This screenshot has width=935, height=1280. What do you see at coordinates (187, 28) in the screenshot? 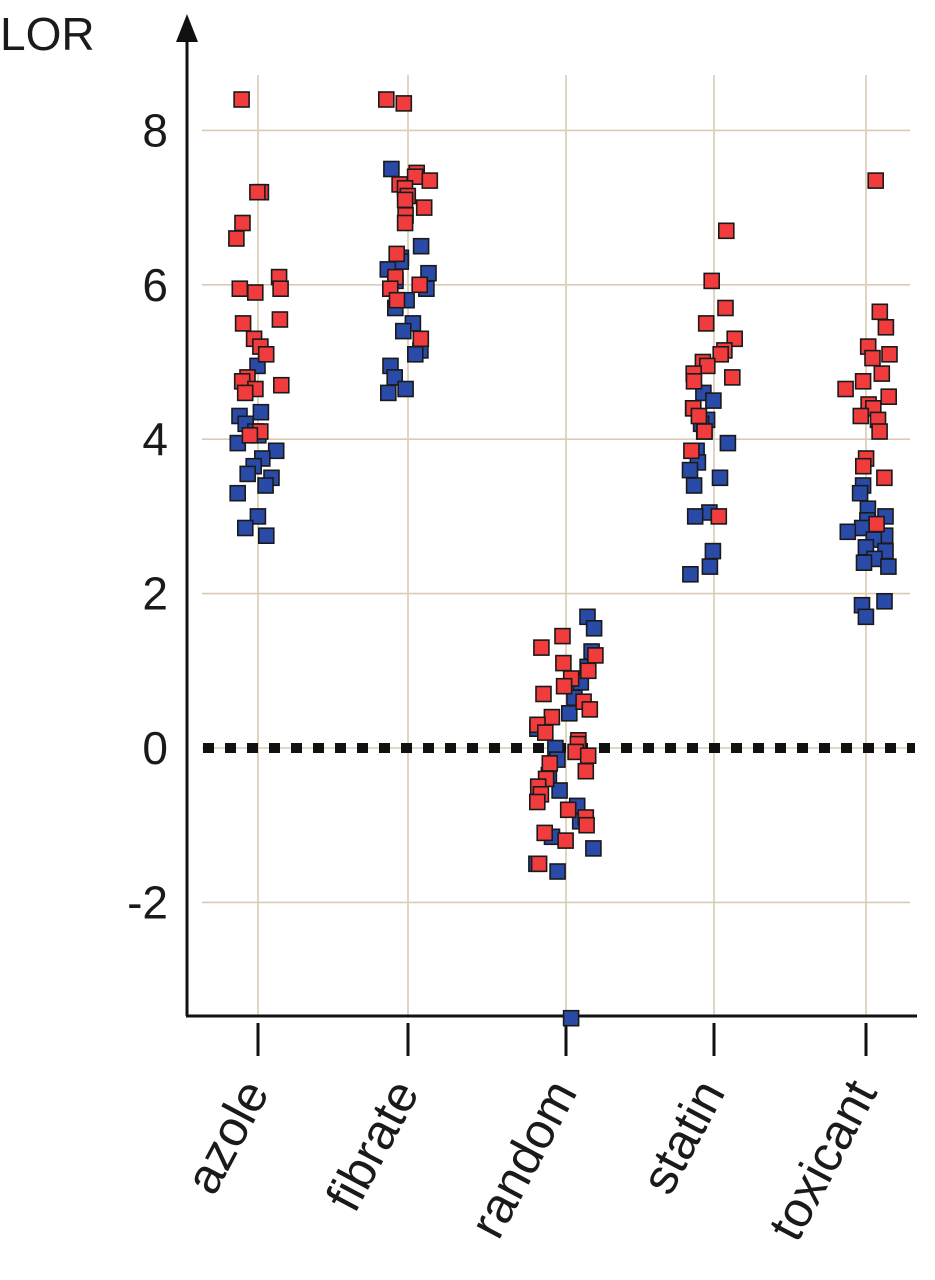
I see `y-axis-arrow-icon` at bounding box center [187, 28].